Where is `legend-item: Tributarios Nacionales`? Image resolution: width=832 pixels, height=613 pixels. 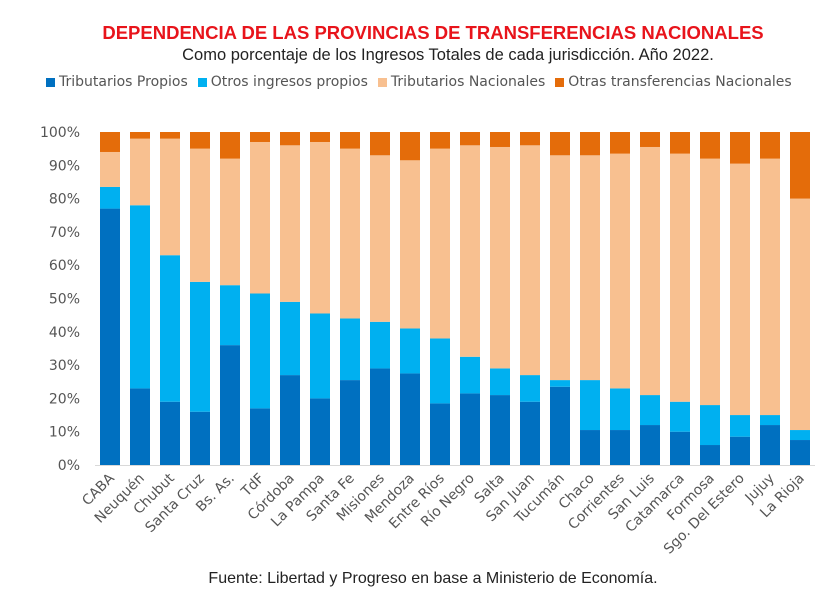 legend-item: Tributarios Nacionales is located at coordinates (461, 82).